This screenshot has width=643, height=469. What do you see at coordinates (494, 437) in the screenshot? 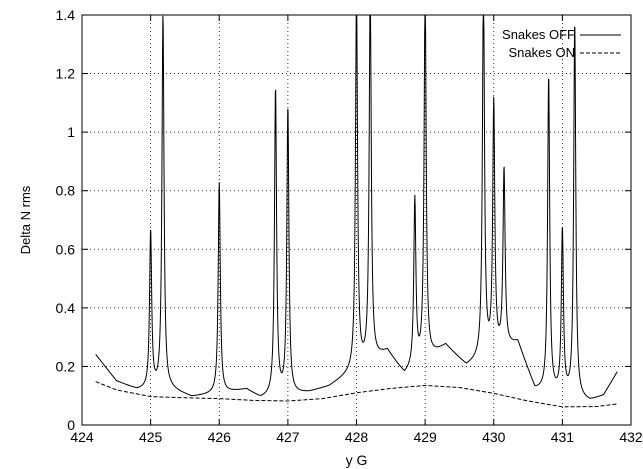
I see `x-tick-label: 430` at bounding box center [494, 437].